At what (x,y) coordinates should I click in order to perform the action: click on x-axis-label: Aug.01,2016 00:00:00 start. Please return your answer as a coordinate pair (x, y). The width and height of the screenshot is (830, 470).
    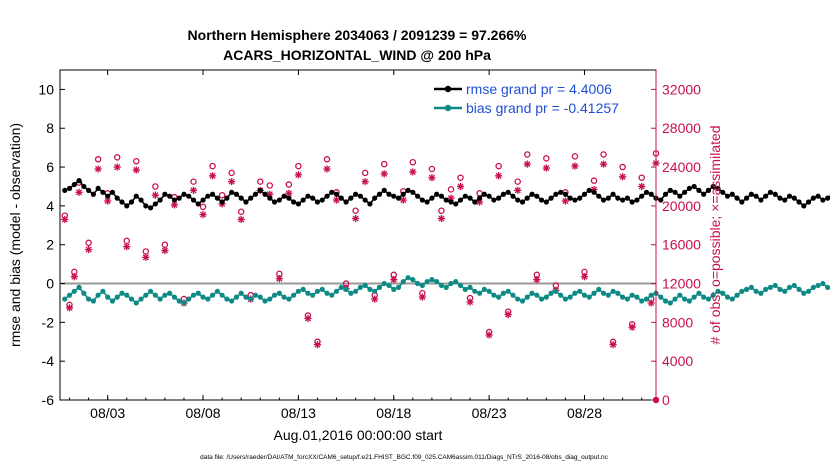
    Looking at the image, I should click on (358, 435).